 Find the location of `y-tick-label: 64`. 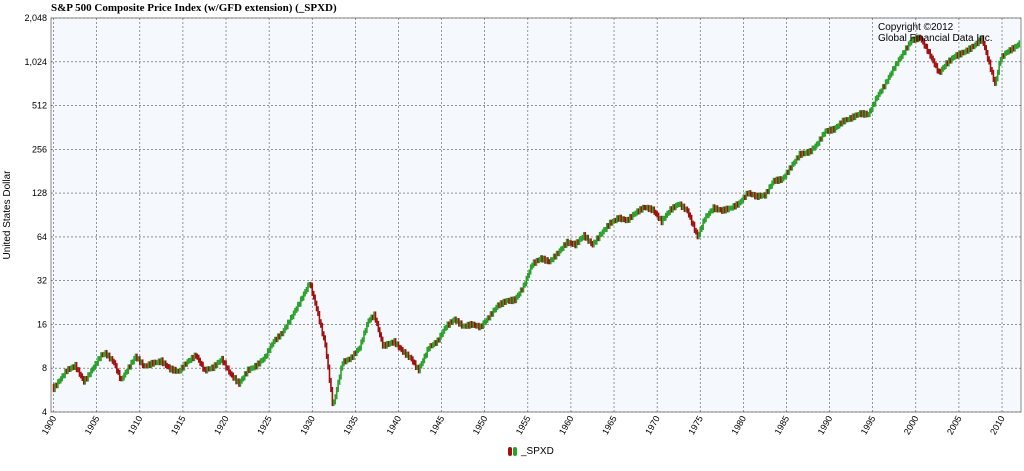

y-tick-label: 64 is located at coordinates (42, 237).